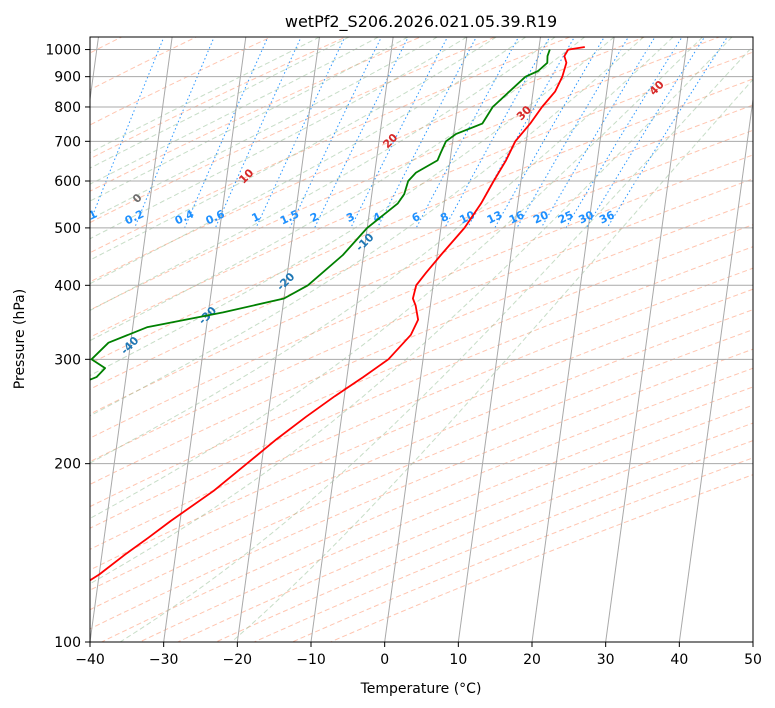 The image size is (775, 708). Describe the element at coordinates (458, 660) in the screenshot. I see `x-tick-label: 10` at that location.